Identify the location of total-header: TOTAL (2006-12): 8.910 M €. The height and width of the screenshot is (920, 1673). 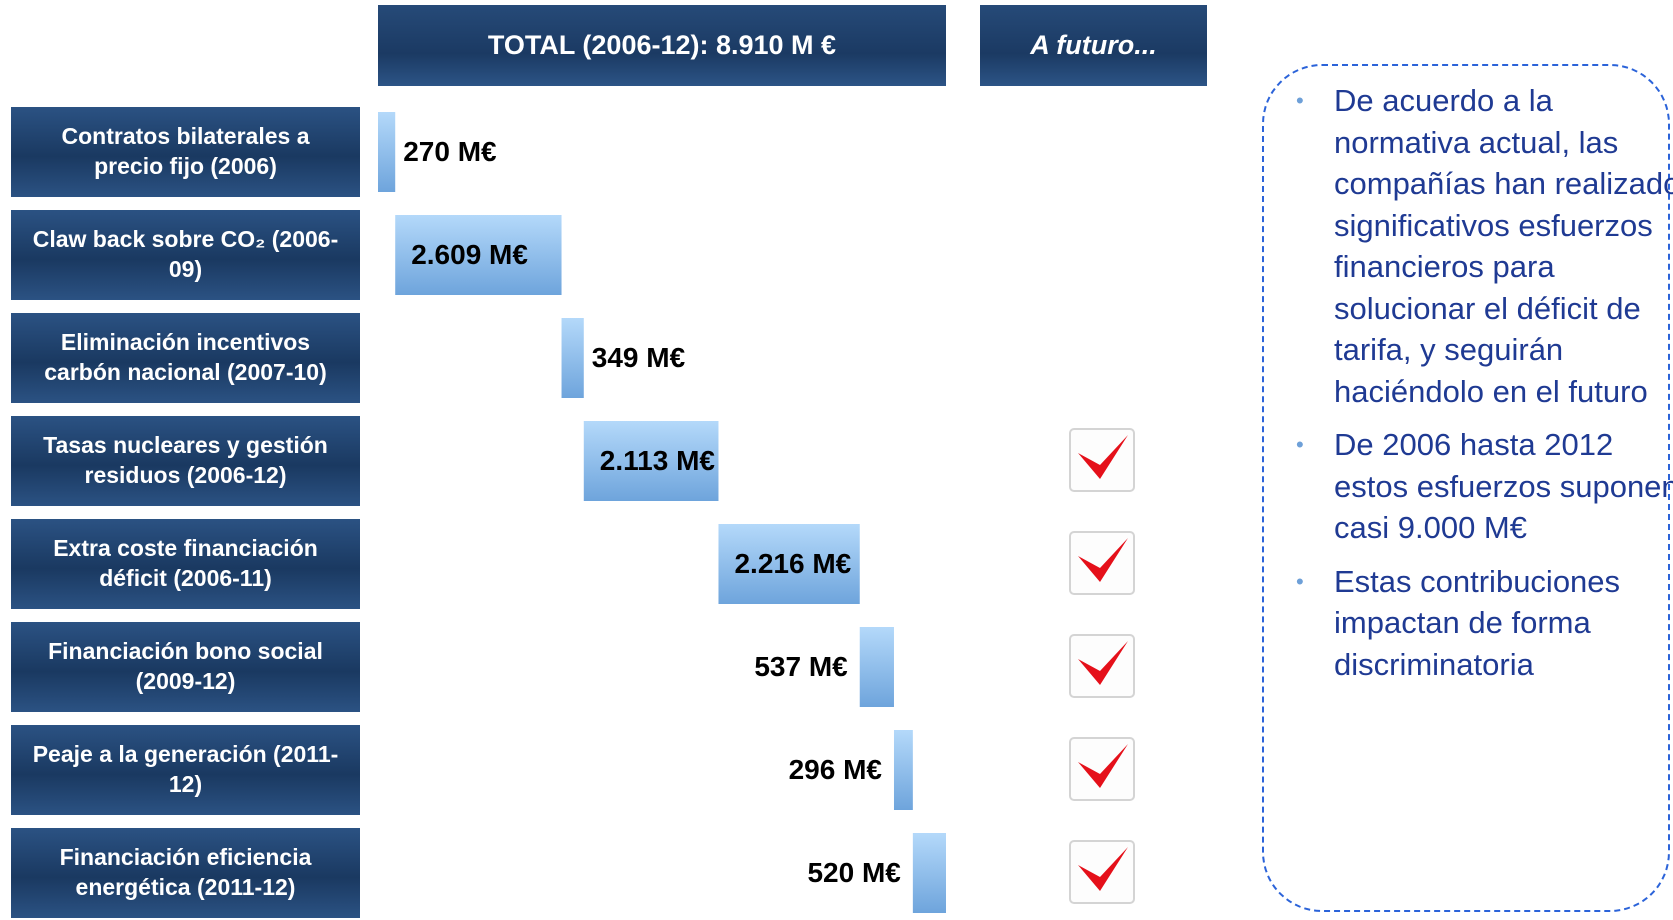
(662, 45).